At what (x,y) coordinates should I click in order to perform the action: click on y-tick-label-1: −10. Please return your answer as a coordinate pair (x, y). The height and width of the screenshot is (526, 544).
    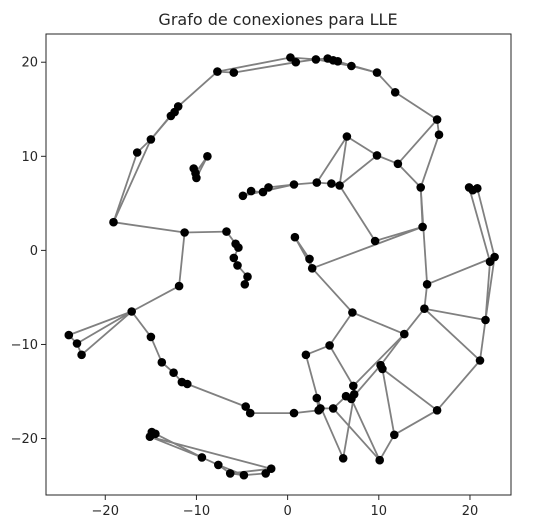
    Looking at the image, I should click on (24, 345).